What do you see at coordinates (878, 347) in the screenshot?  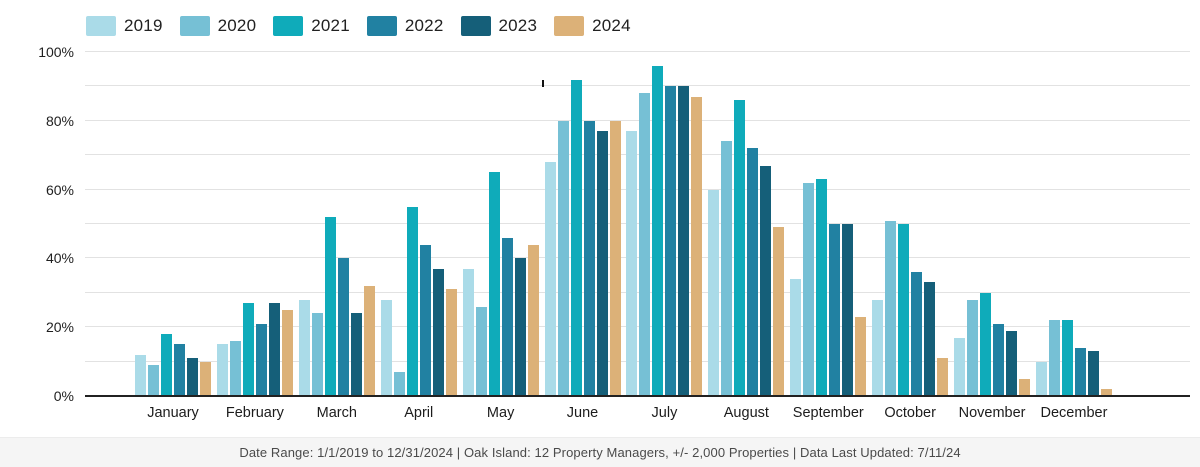 I see `bar-2019-october` at bounding box center [878, 347].